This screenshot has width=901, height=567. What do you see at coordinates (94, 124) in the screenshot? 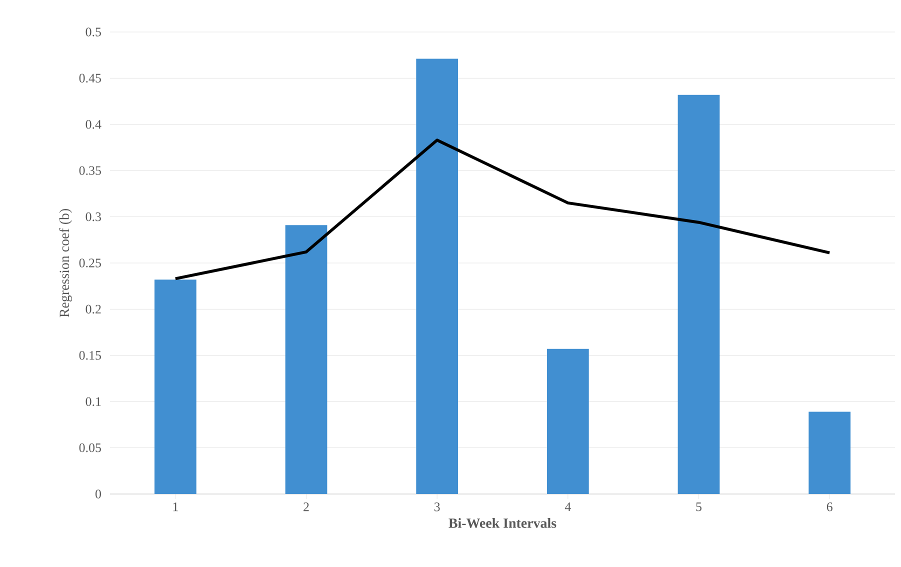
I see `y-tick-label: 0.4` at bounding box center [94, 124].